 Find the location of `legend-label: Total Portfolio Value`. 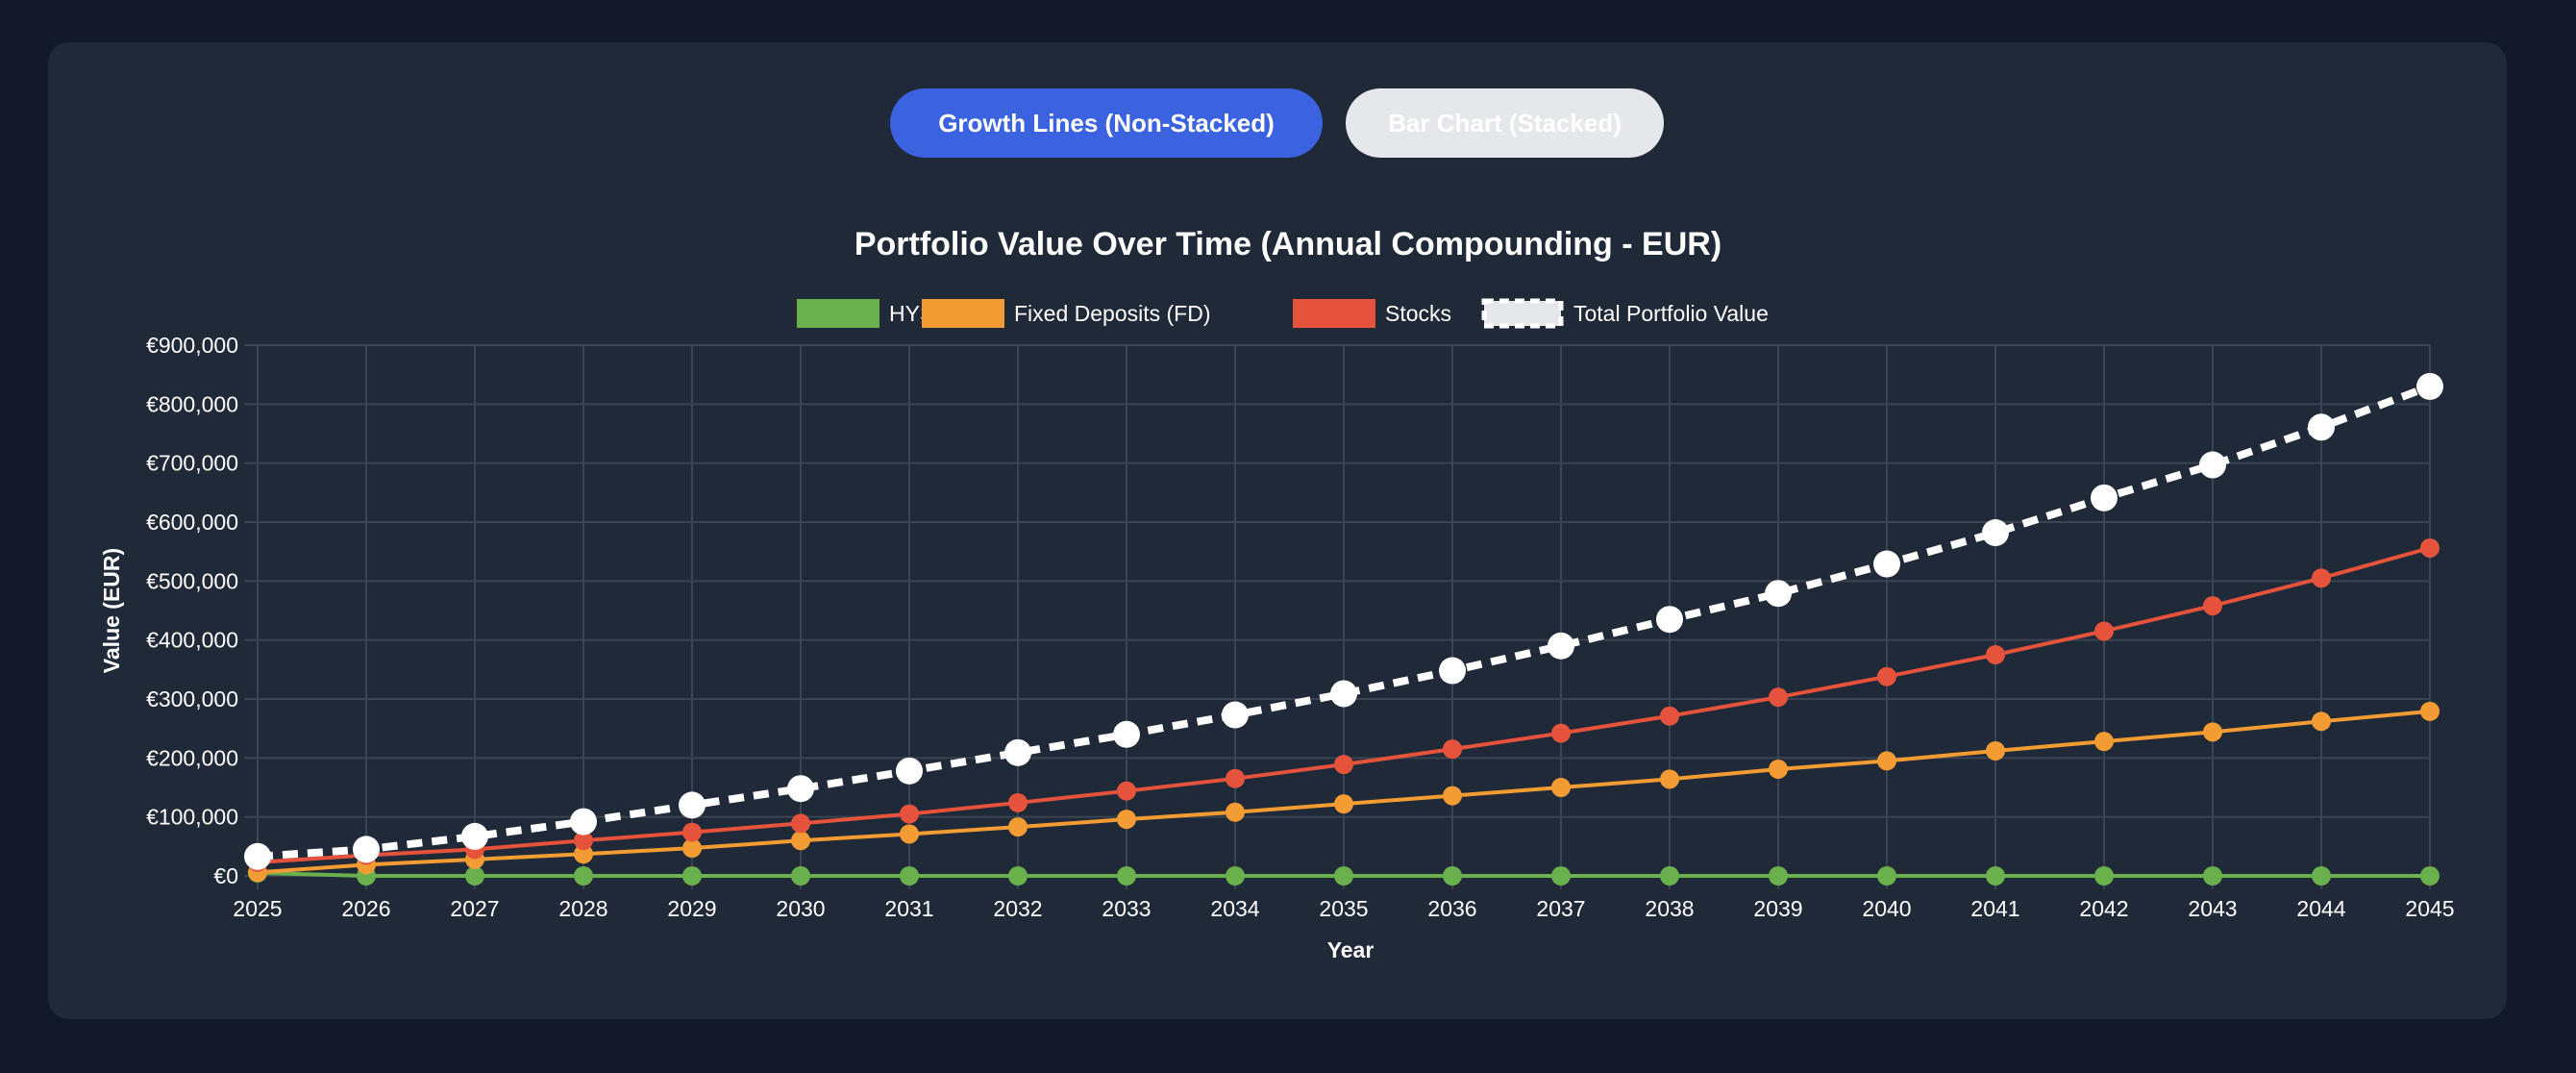

legend-label: Total Portfolio Value is located at coordinates (1671, 313).